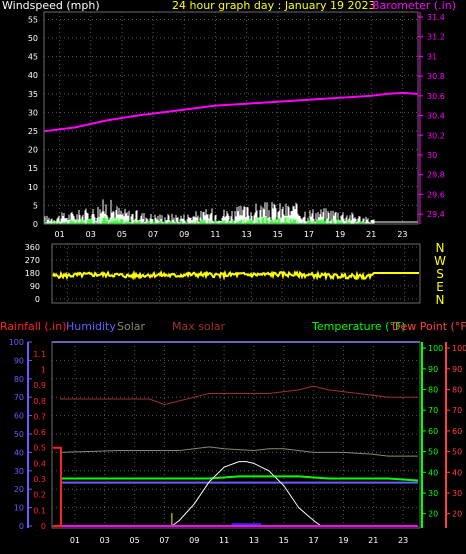 The image size is (466, 554). Describe the element at coordinates (436, 96) in the screenshot. I see `top-y-right-tick: 30.6` at that location.